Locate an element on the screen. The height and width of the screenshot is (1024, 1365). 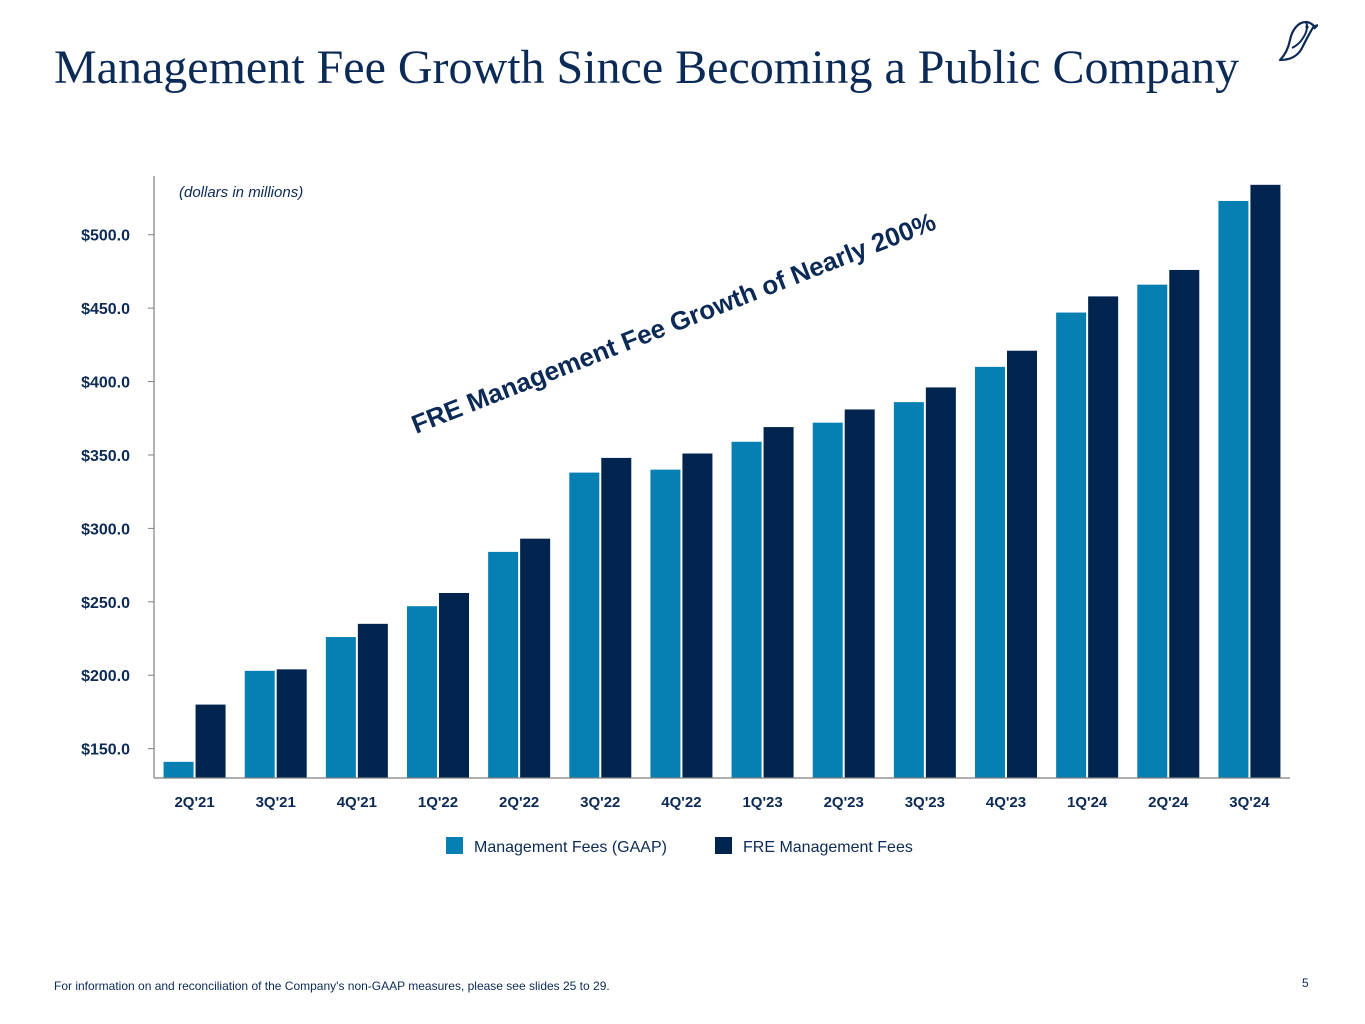
y-tick-label: $350.0 is located at coordinates (105, 456).